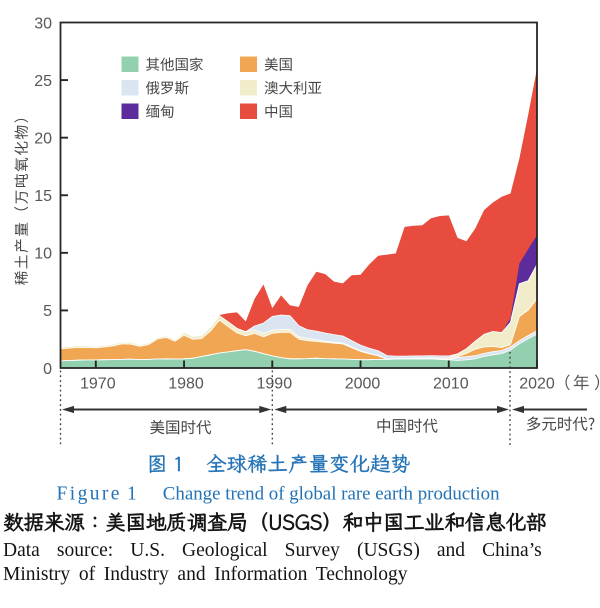 The width and height of the screenshot is (600, 608). I want to click on svg-text: 1, so click(132, 494).